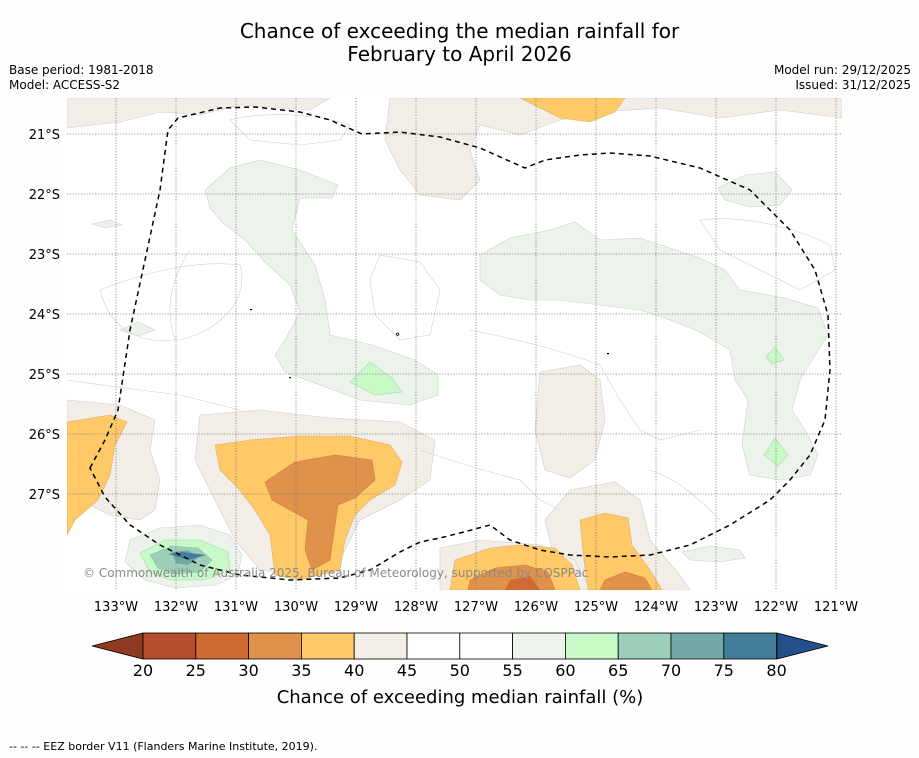 This screenshot has height=758, width=919. I want to click on lat-labels: 21°S 22°S 23°S 24°S 25°S 26°S 27°S, so click(44, 315).